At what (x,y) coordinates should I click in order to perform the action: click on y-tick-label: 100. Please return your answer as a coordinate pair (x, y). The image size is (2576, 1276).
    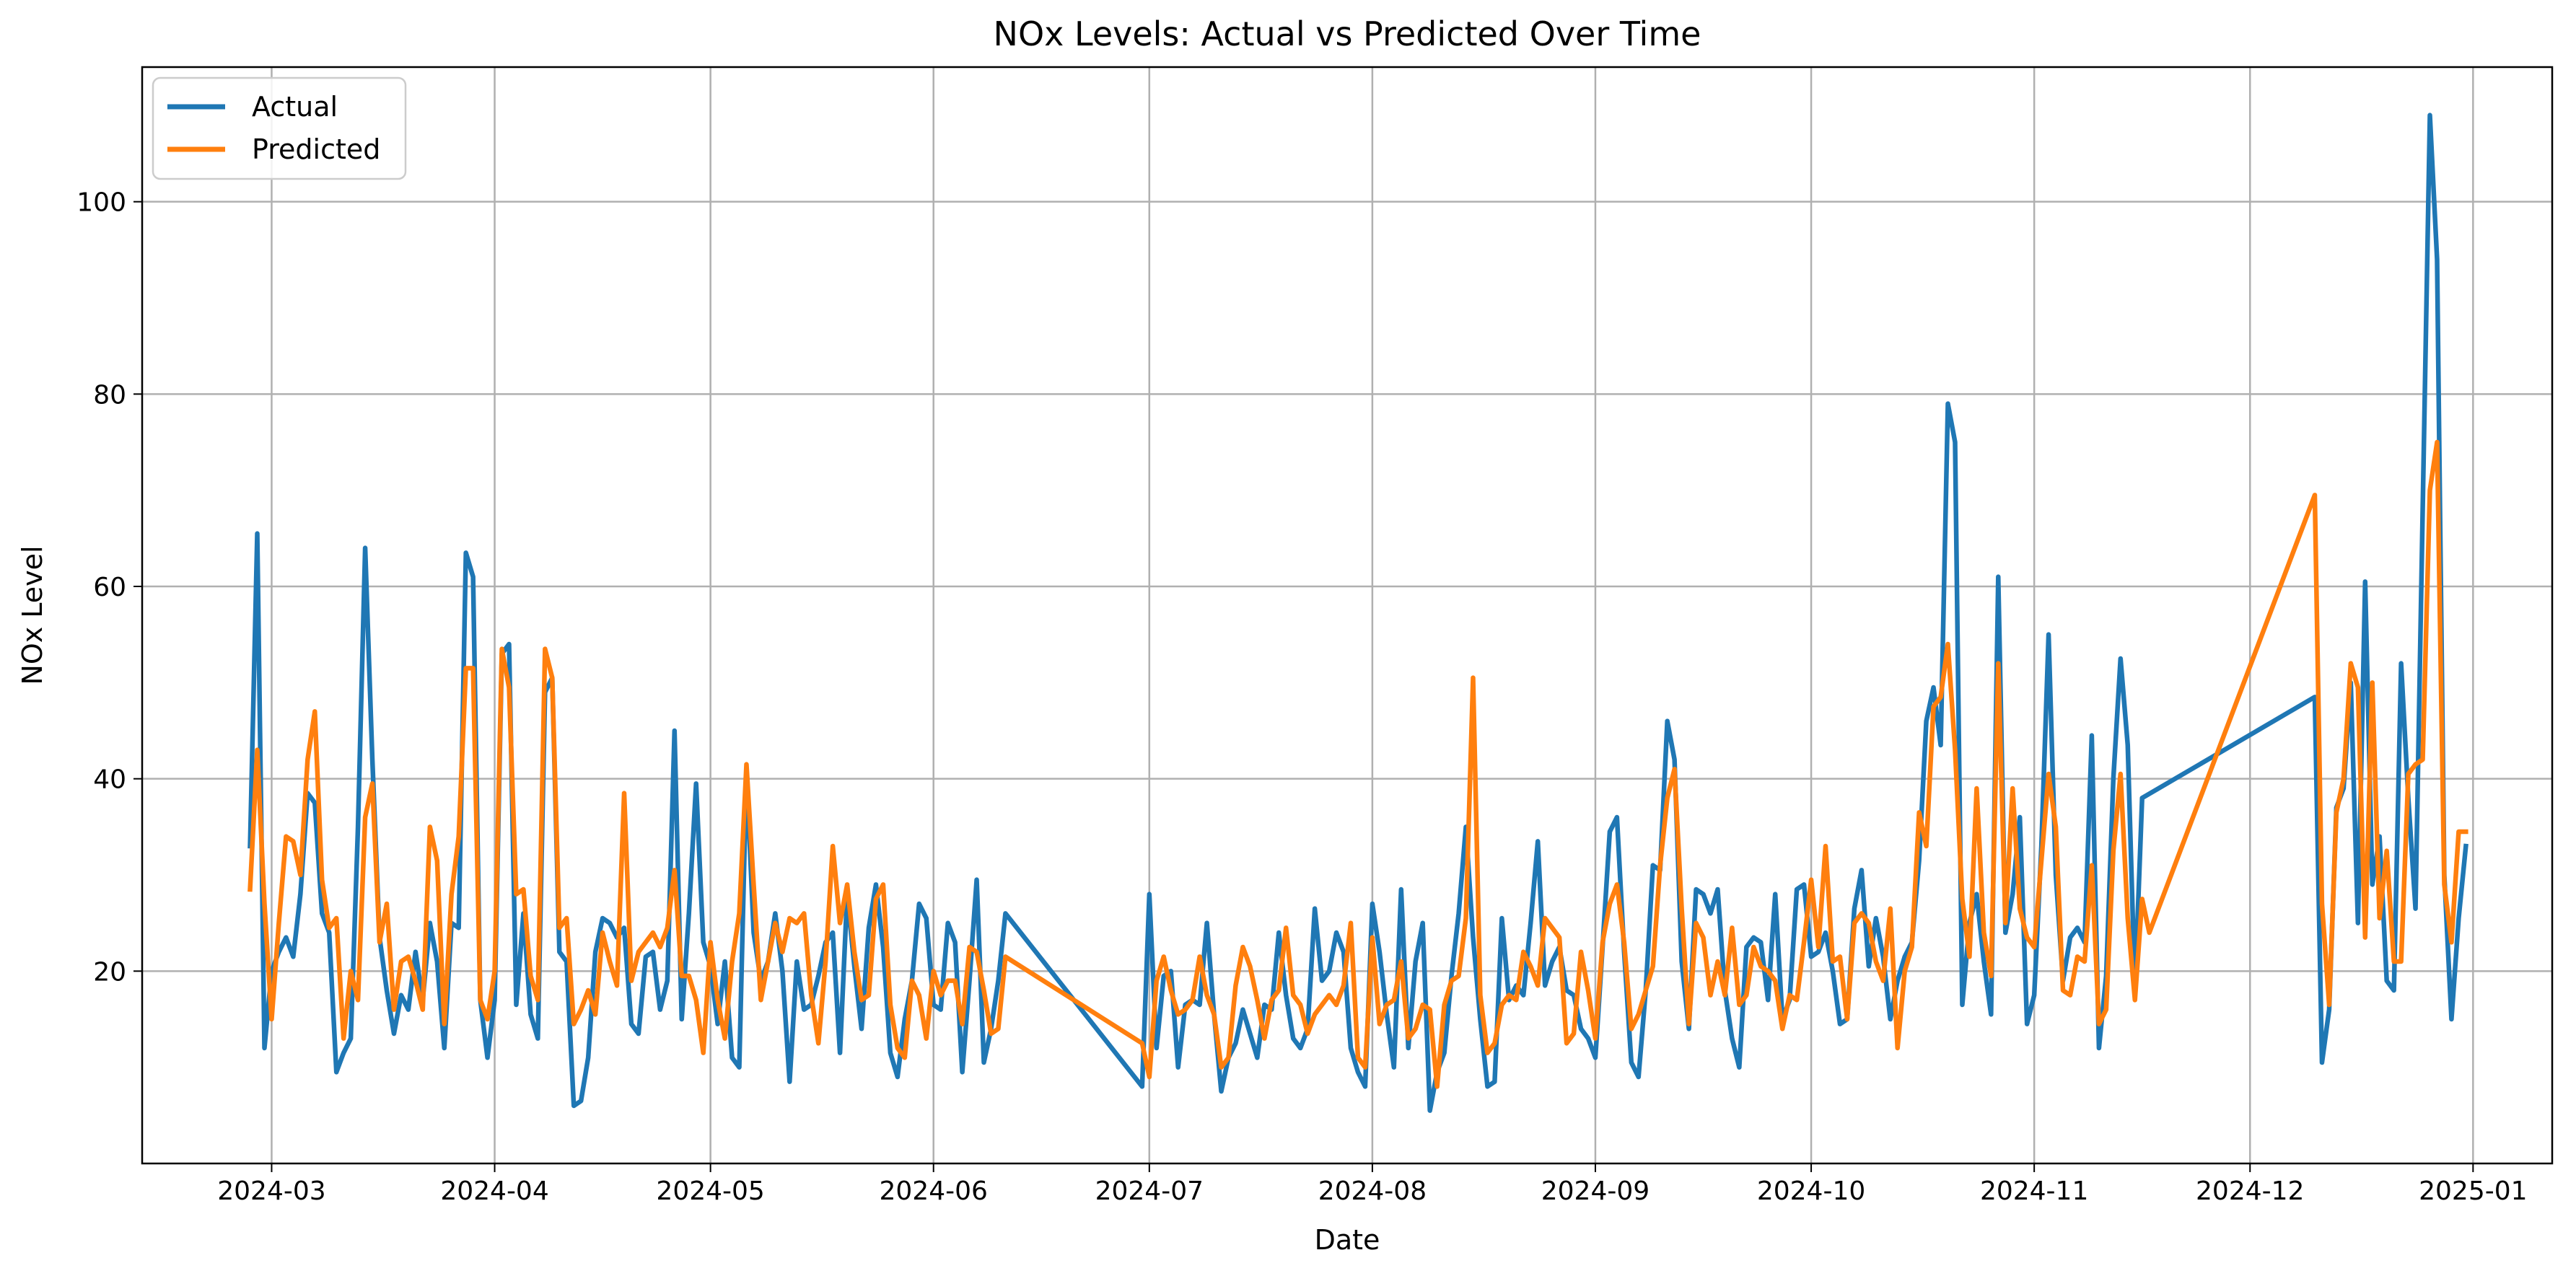
    Looking at the image, I should click on (101, 203).